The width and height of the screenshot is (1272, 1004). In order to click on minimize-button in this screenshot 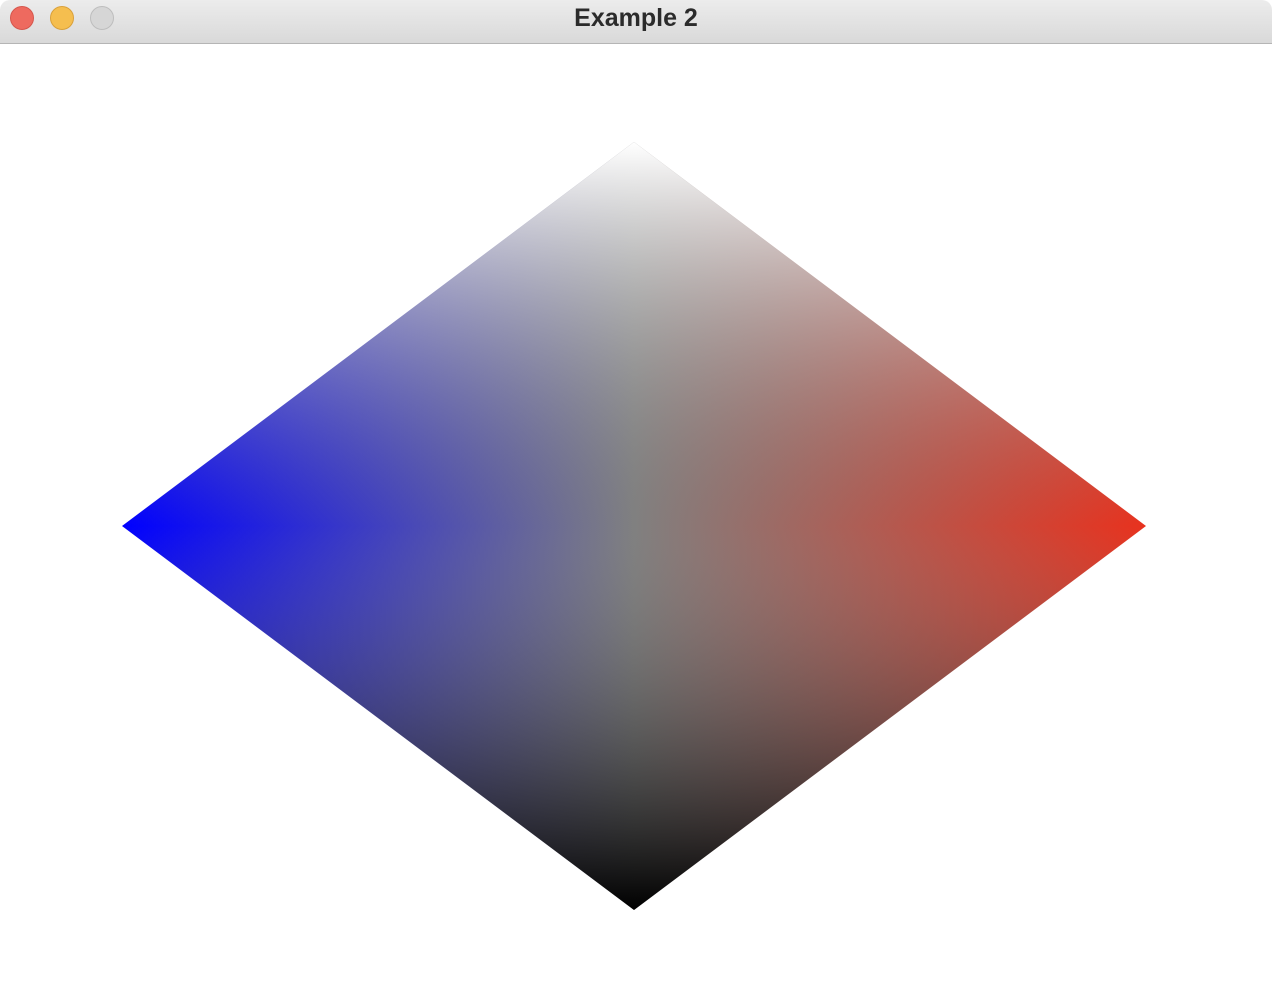, I will do `click(62, 18)`.